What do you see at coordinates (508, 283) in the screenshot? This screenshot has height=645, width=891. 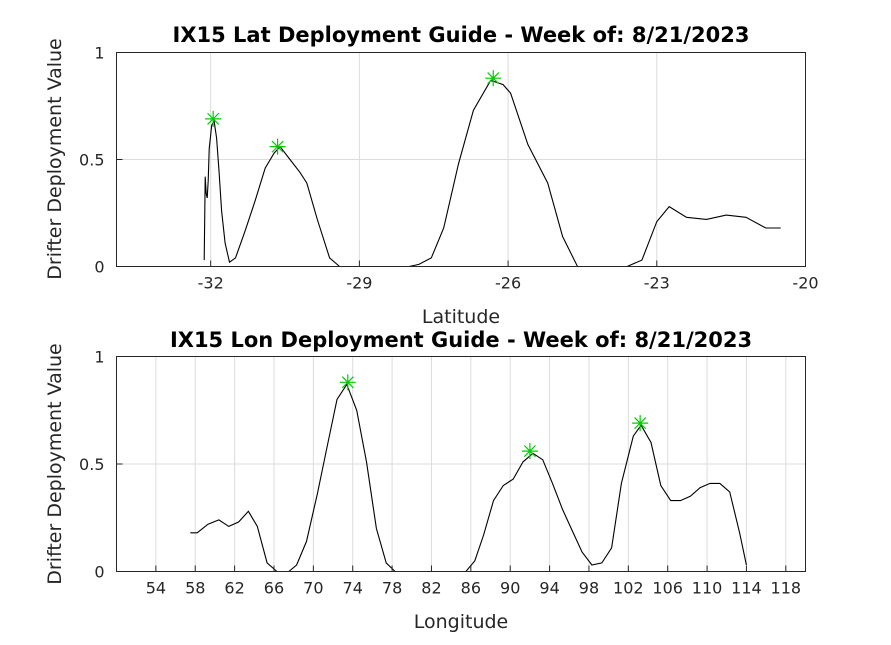 I see `lat-x-tick-label: -26` at bounding box center [508, 283].